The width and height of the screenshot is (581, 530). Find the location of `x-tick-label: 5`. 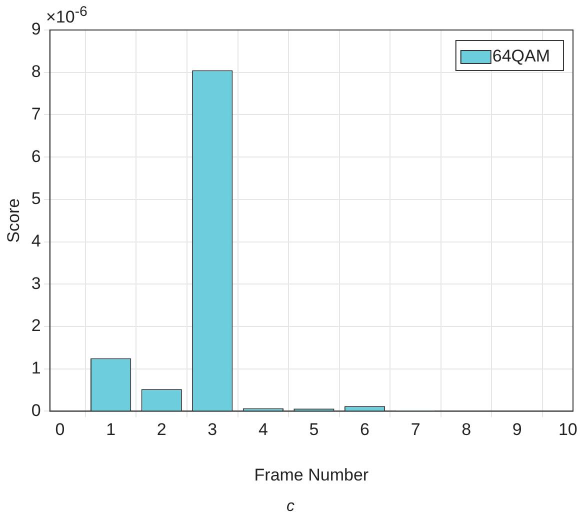

x-tick-label: 5 is located at coordinates (314, 430).